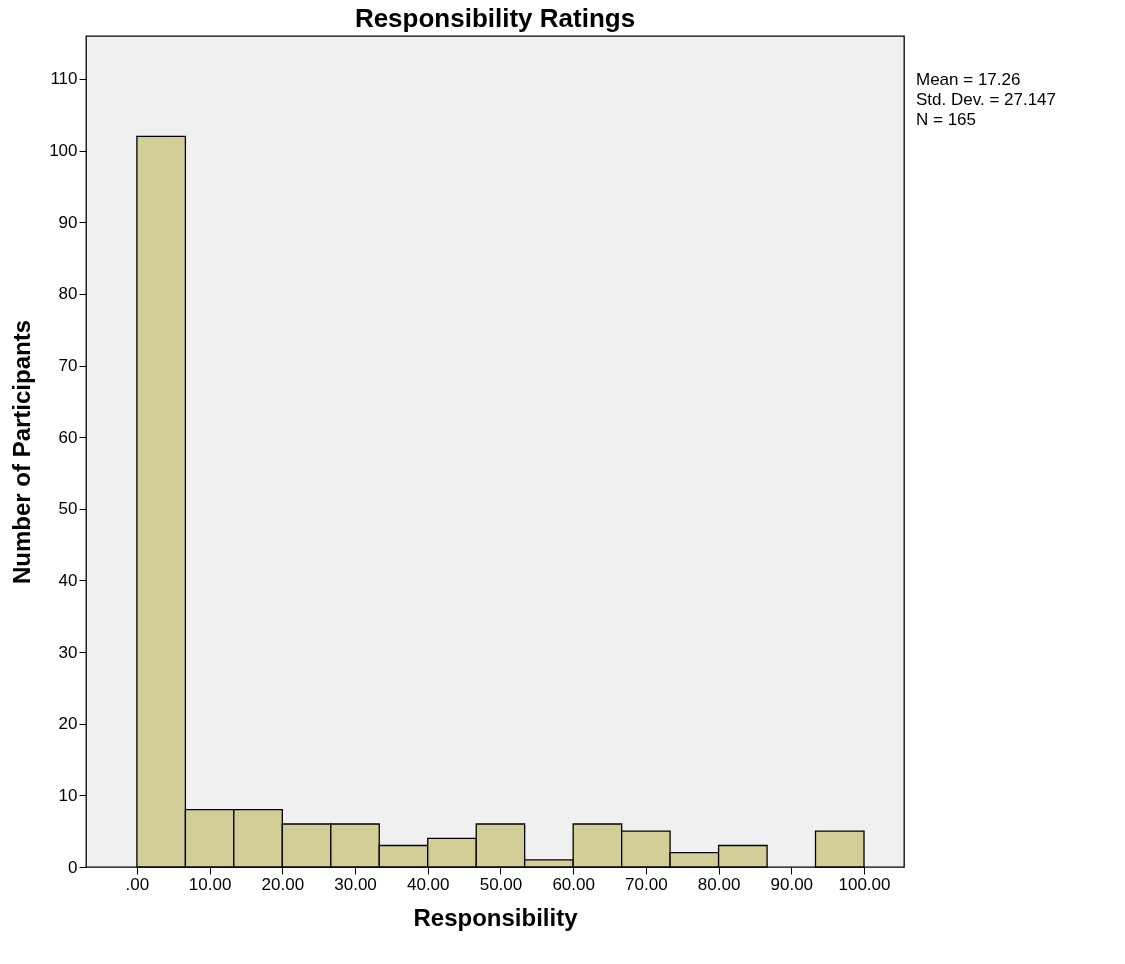  What do you see at coordinates (986, 99) in the screenshot?
I see `text: Std. Dev. = 27.147` at bounding box center [986, 99].